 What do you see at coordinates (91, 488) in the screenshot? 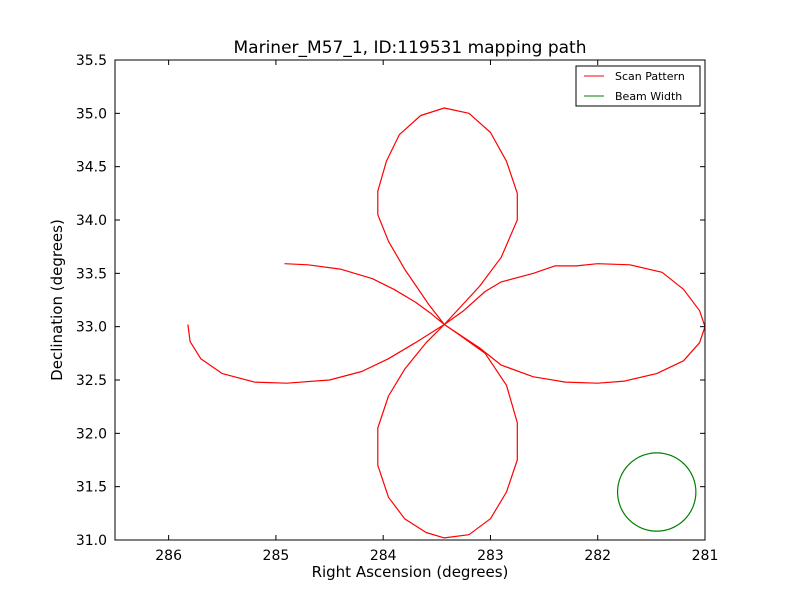
I see `y-tick-label: 31.5` at bounding box center [91, 488].